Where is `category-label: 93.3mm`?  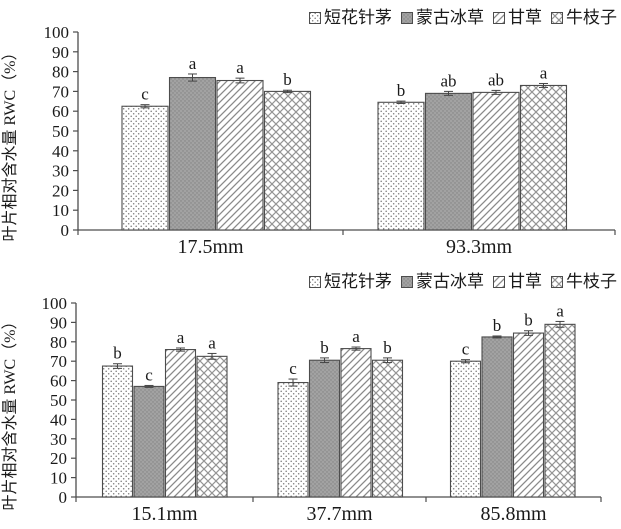 category-label: 93.3mm is located at coordinates (479, 247).